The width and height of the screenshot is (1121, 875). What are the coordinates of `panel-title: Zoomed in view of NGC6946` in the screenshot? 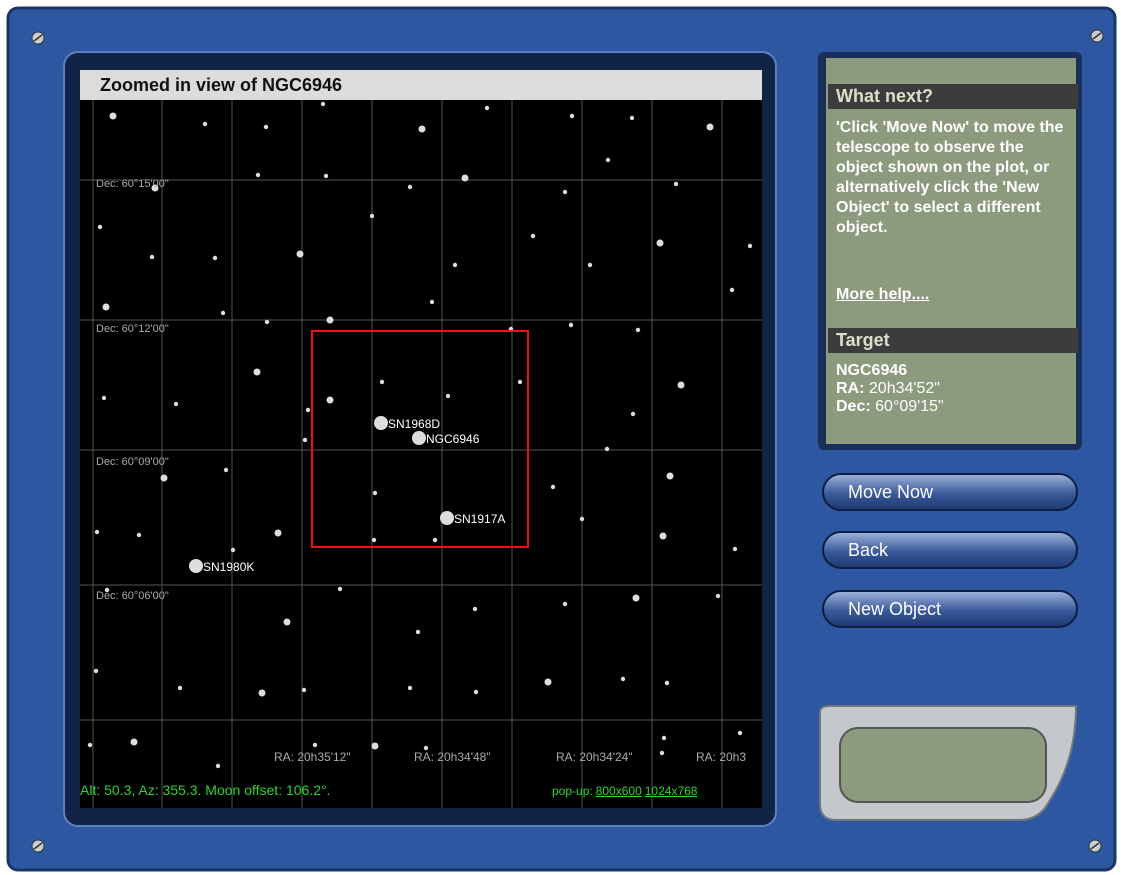 It's located at (421, 85).